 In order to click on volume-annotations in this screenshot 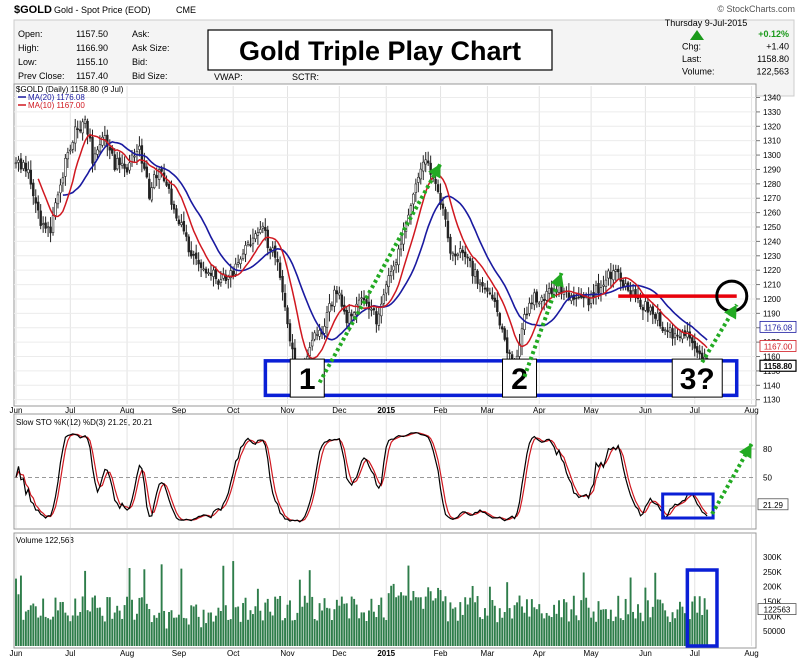, I will do `click(702, 608)`.